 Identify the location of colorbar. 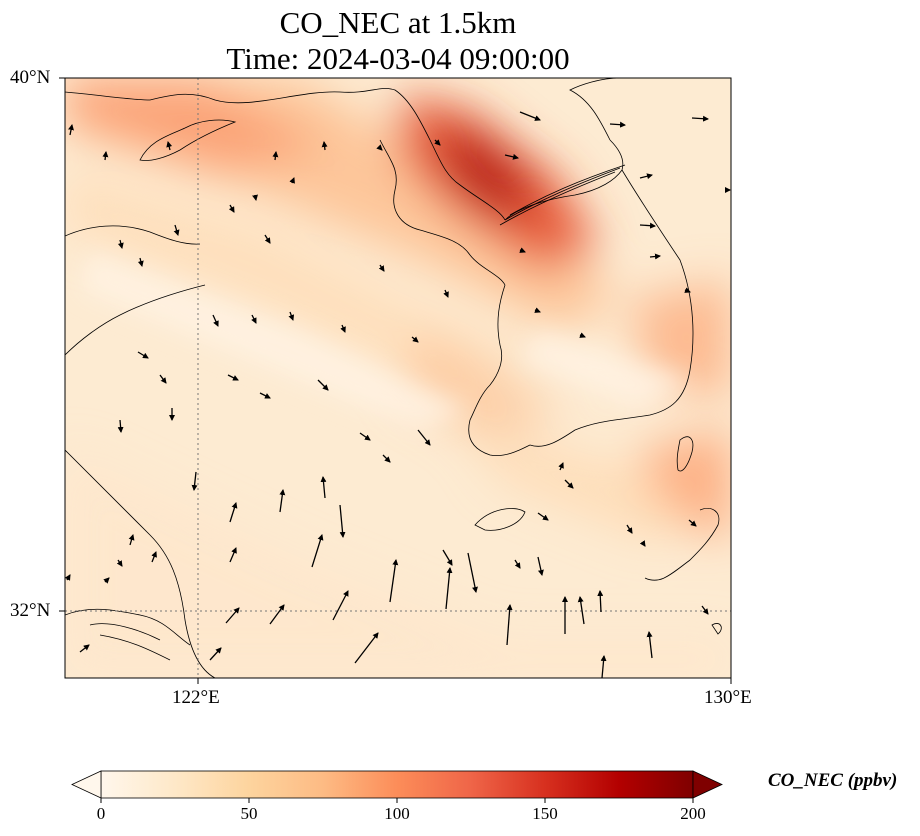
(397, 786).